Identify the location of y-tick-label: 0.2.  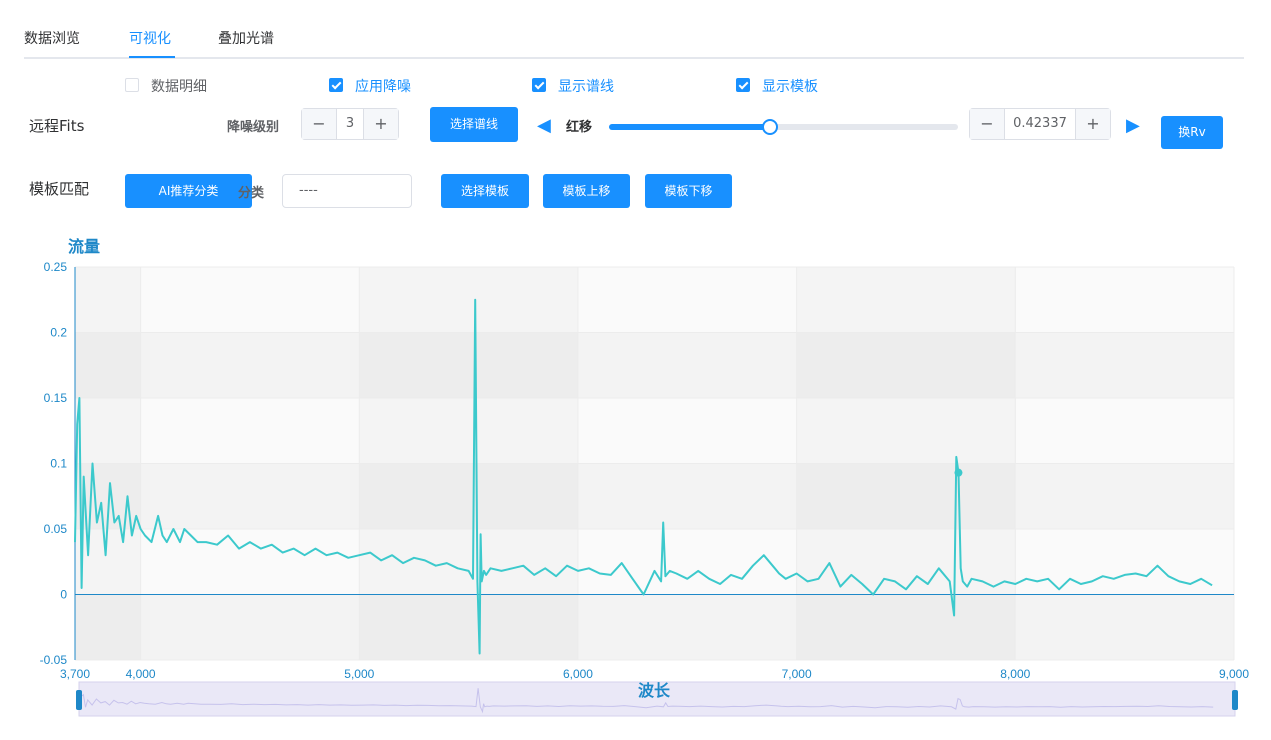
(58, 333).